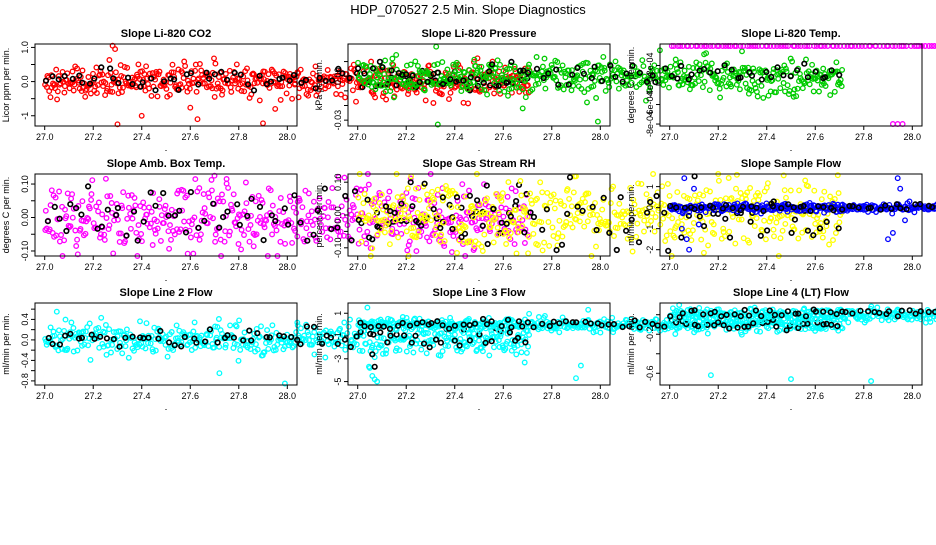 This screenshot has width=936, height=545. Describe the element at coordinates (319, 214) in the screenshot. I see `y-axis-label: percent per min.` at that location.